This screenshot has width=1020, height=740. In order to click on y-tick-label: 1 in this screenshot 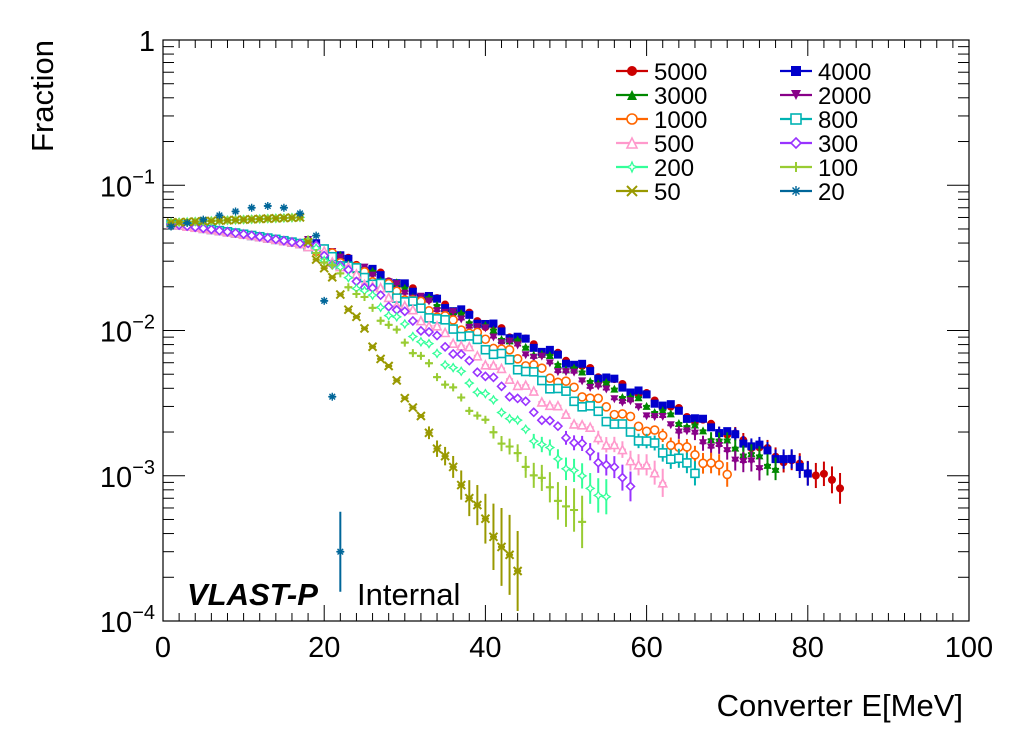, I will do `click(147, 42)`.